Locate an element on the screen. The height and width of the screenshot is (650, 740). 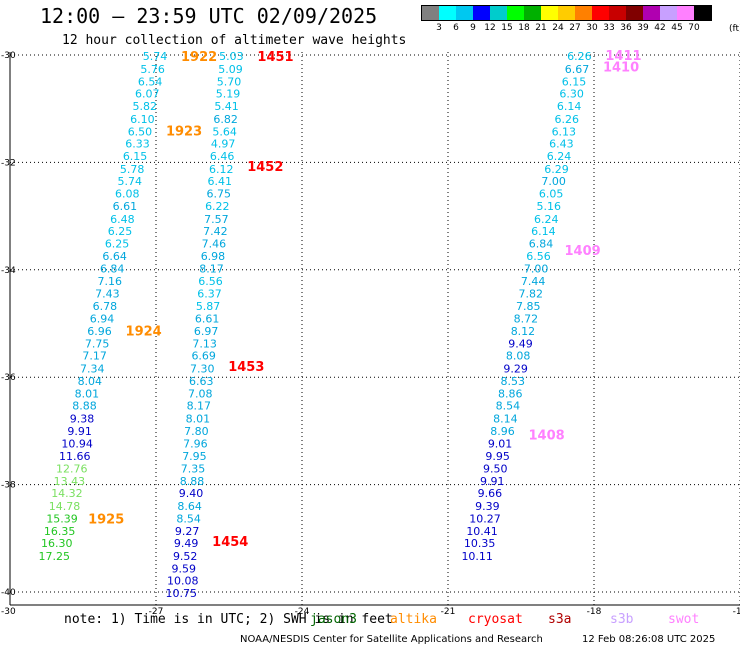
wave-height-value: 8.64 is located at coordinates (189, 506).